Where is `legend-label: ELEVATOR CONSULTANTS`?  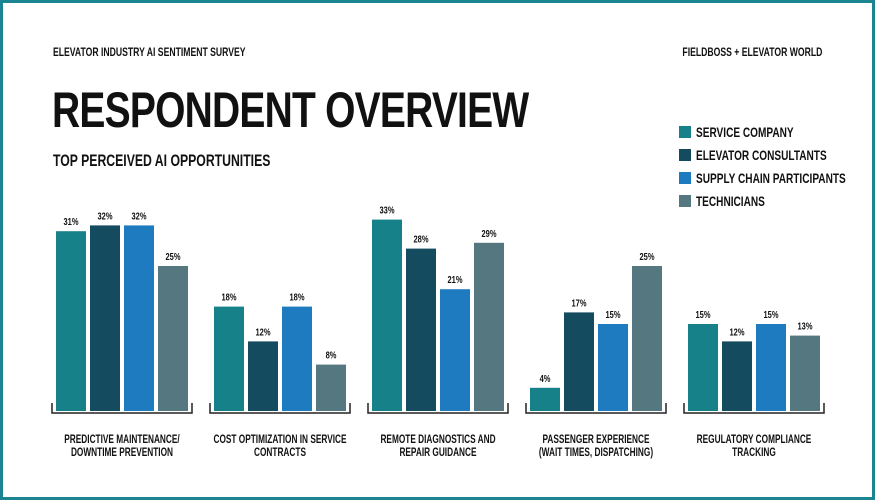 legend-label: ELEVATOR CONSULTANTS is located at coordinates (761, 154).